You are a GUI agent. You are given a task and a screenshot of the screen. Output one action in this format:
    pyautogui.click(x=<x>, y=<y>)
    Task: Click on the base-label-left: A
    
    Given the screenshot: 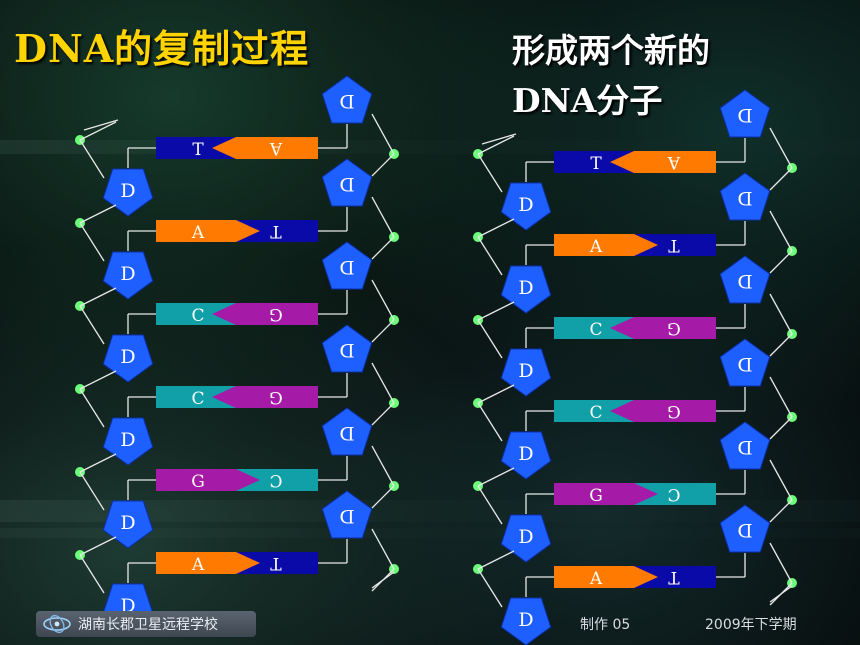 What is the action you would take?
    pyautogui.click(x=198, y=233)
    